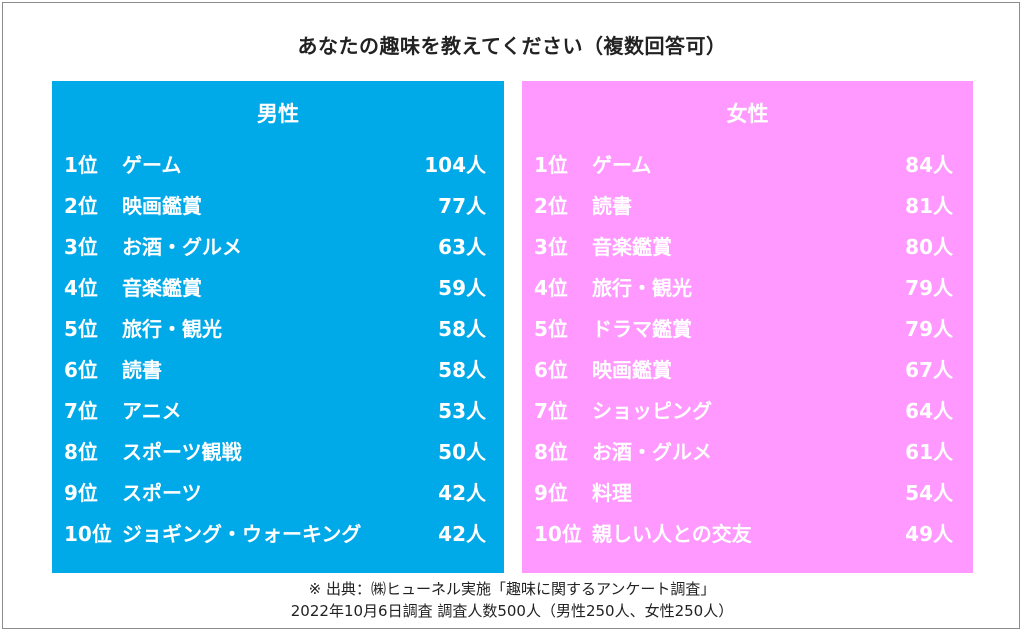 The height and width of the screenshot is (633, 1024). What do you see at coordinates (278, 171) in the screenshot?
I see `male-row: 1位 ゲーム 104人` at bounding box center [278, 171].